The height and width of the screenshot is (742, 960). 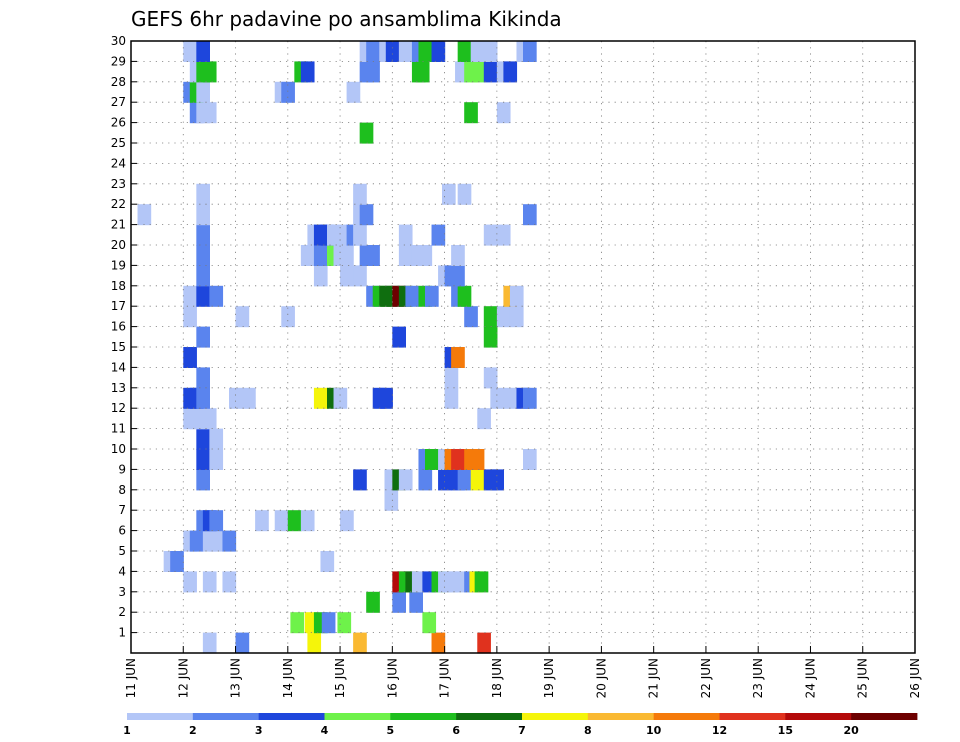 What do you see at coordinates (522, 730) in the screenshot?
I see `colorbar-label: 7` at bounding box center [522, 730].